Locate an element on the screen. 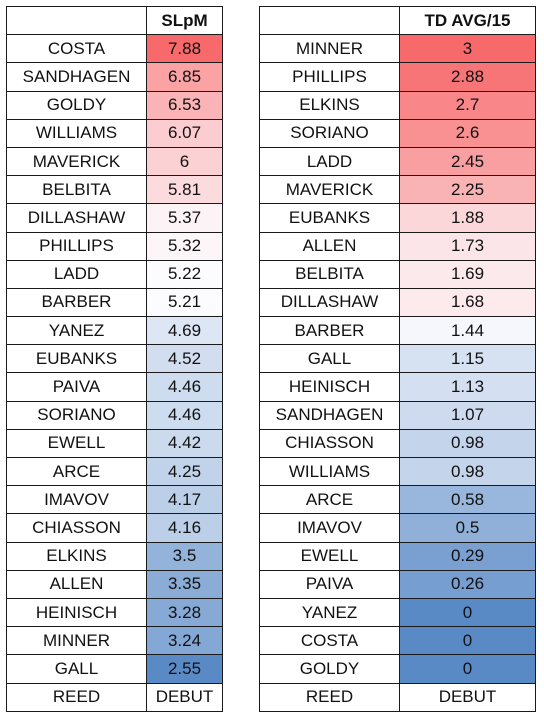 This screenshot has height=719, width=544. stat-value-cell: 4.69 is located at coordinates (184, 331).